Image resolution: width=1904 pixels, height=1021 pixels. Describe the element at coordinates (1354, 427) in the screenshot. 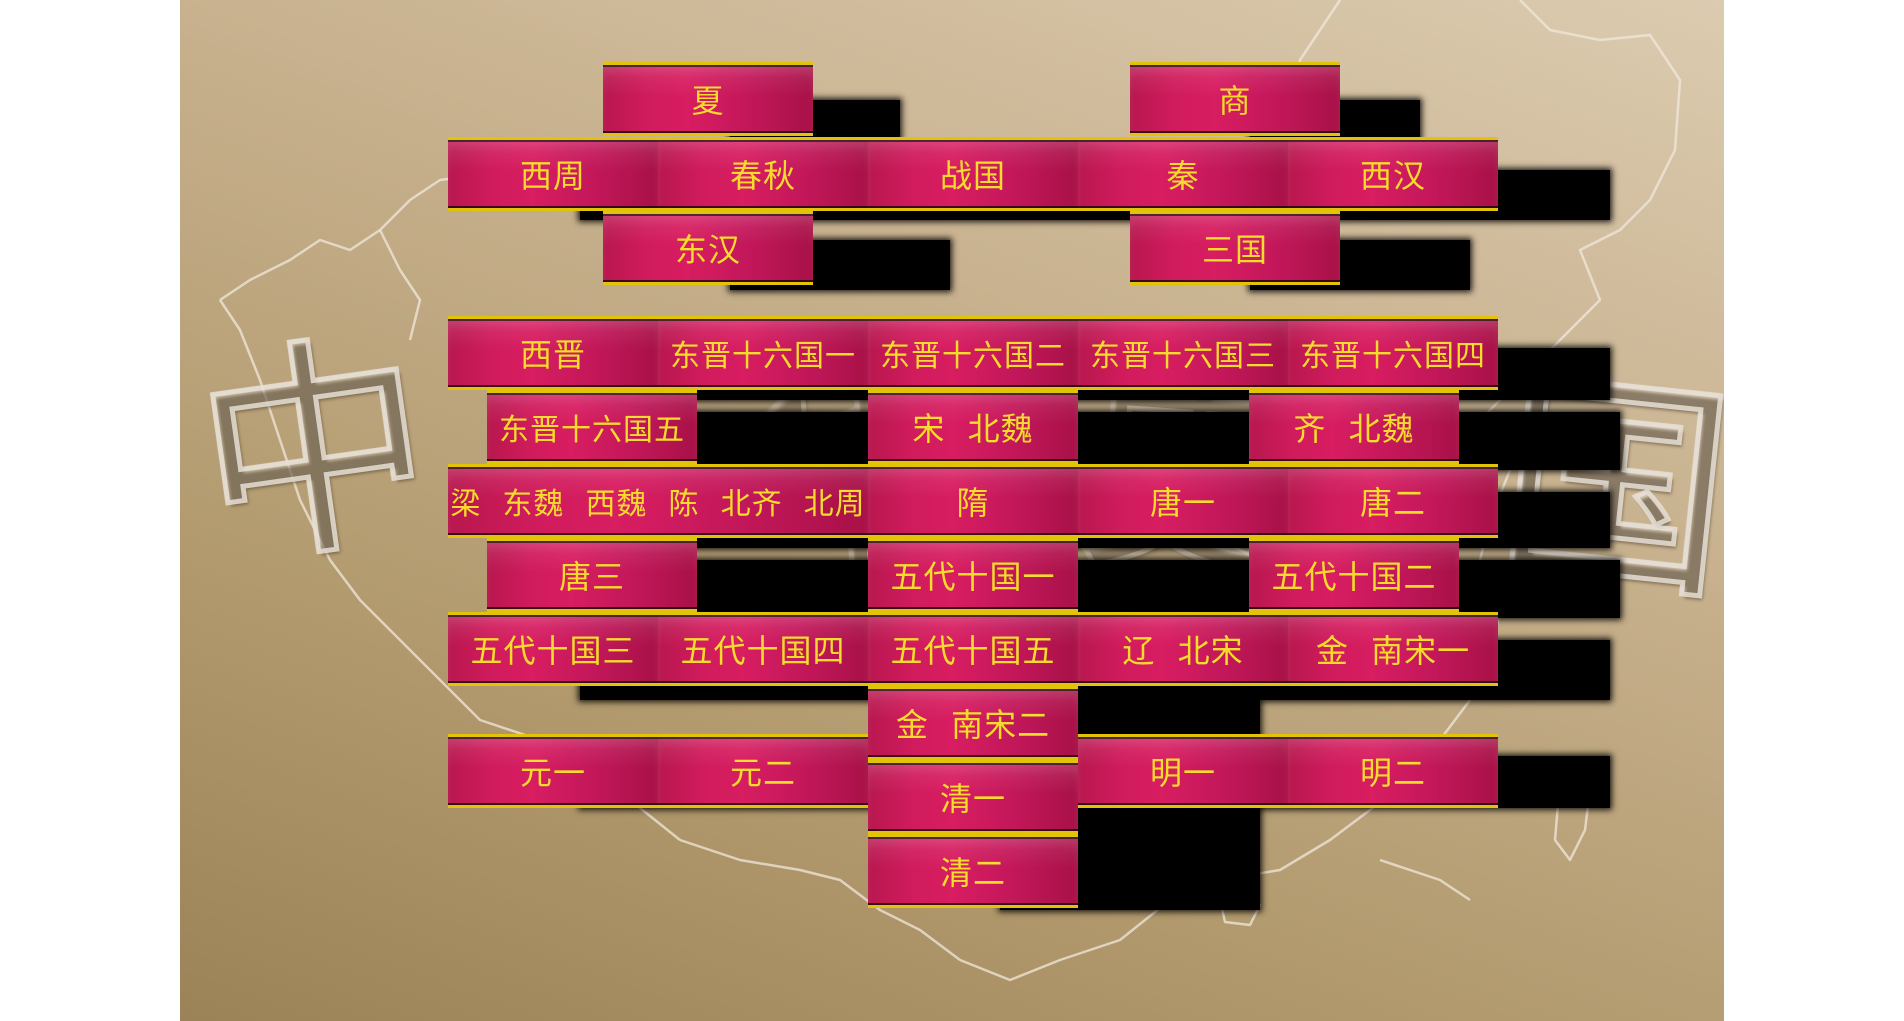

I see `tile-qi-beiwei: 齐 北魏` at that location.